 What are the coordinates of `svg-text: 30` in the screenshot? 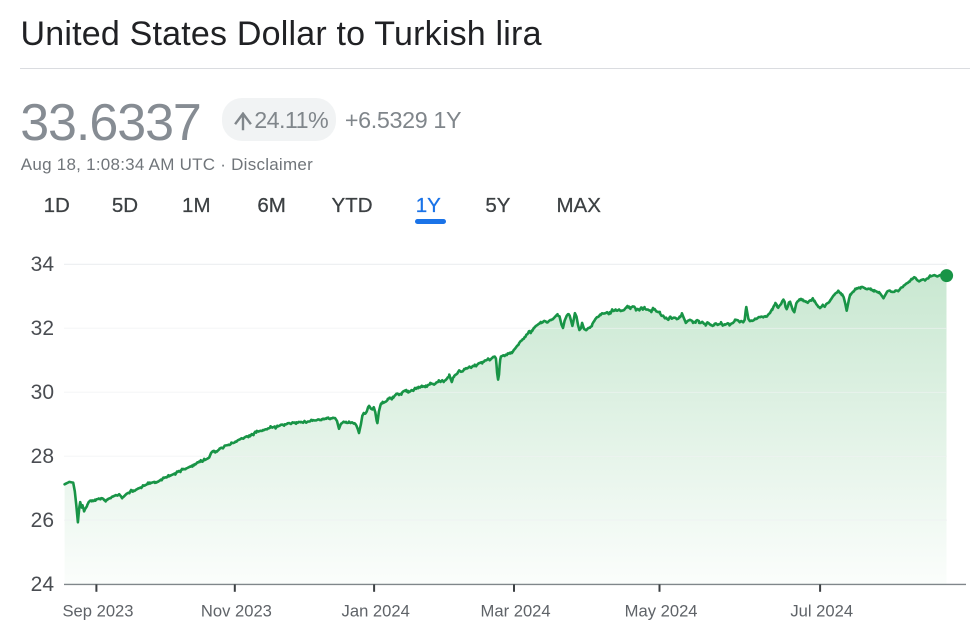 It's located at (42, 392).